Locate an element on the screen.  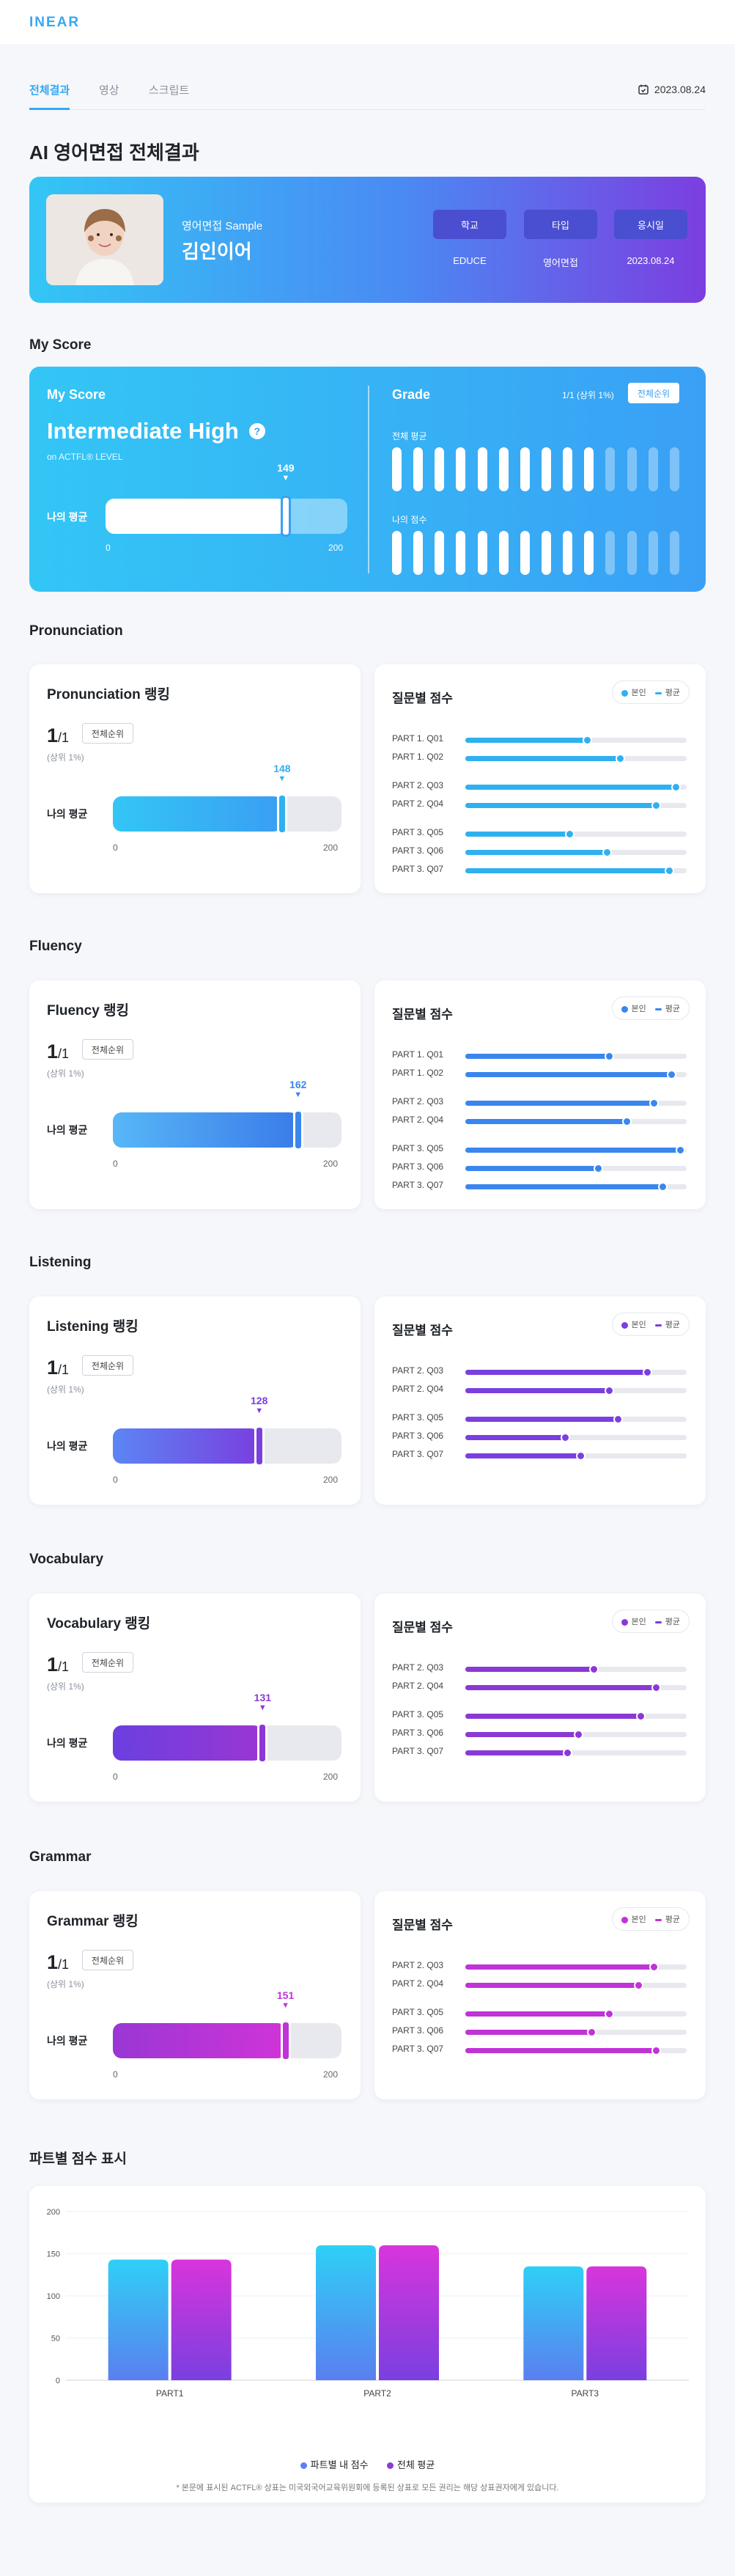
all-rank-button: 전체순위 is located at coordinates (653, 393).